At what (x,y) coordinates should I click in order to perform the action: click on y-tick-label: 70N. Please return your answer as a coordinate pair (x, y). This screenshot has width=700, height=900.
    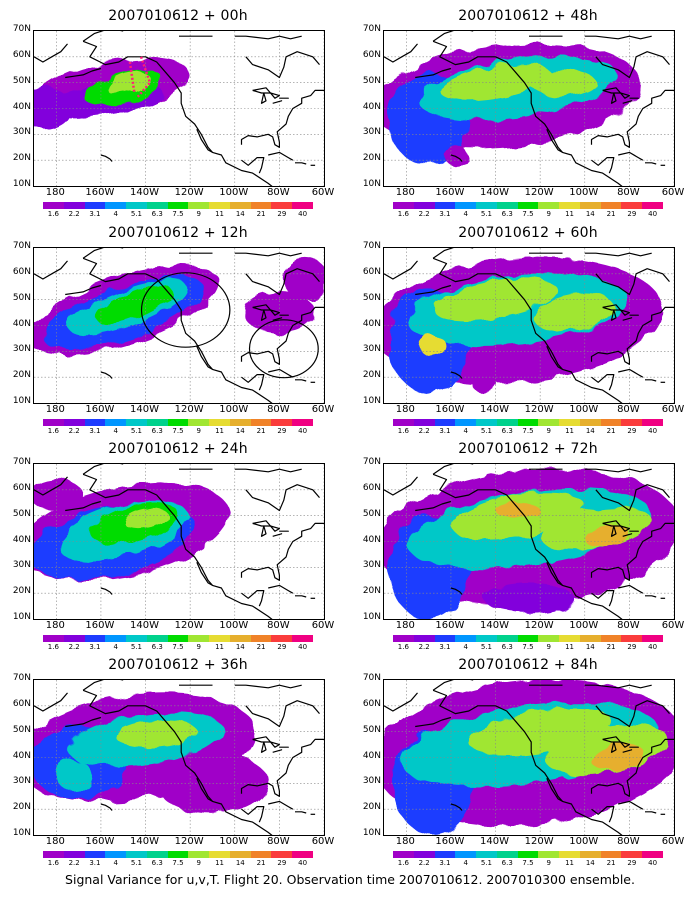
    Looking at the image, I should click on (371, 29).